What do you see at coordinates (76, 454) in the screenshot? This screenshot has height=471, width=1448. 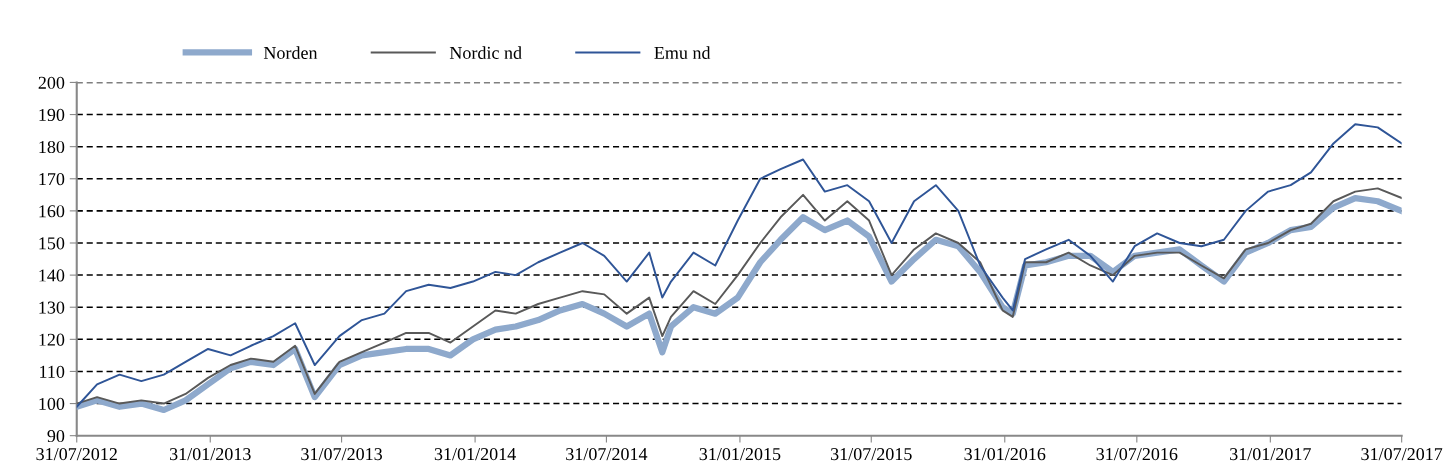 I see `x-tick-label: 31/07/2012` at bounding box center [76, 454].